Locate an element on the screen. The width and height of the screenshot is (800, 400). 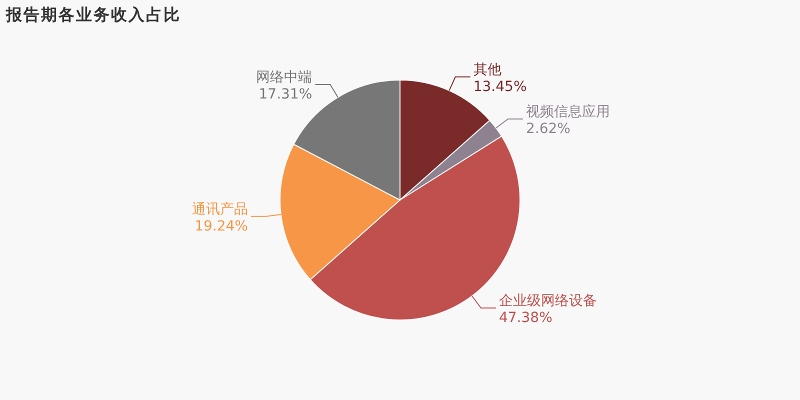
data-label: 13.45% is located at coordinates (500, 86).